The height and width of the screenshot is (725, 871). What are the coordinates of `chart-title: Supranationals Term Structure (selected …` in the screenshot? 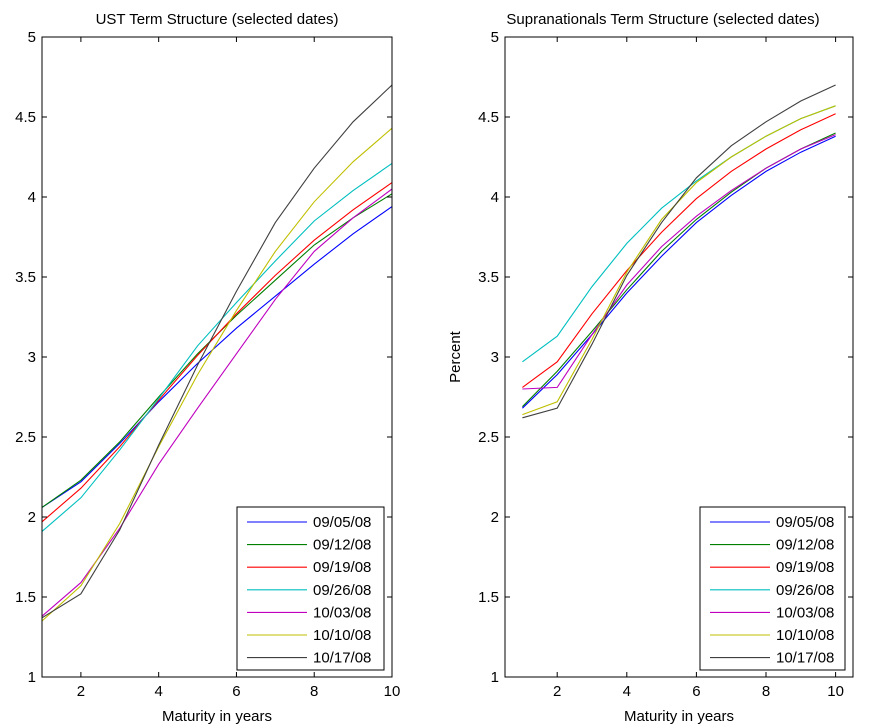 It's located at (662, 19).